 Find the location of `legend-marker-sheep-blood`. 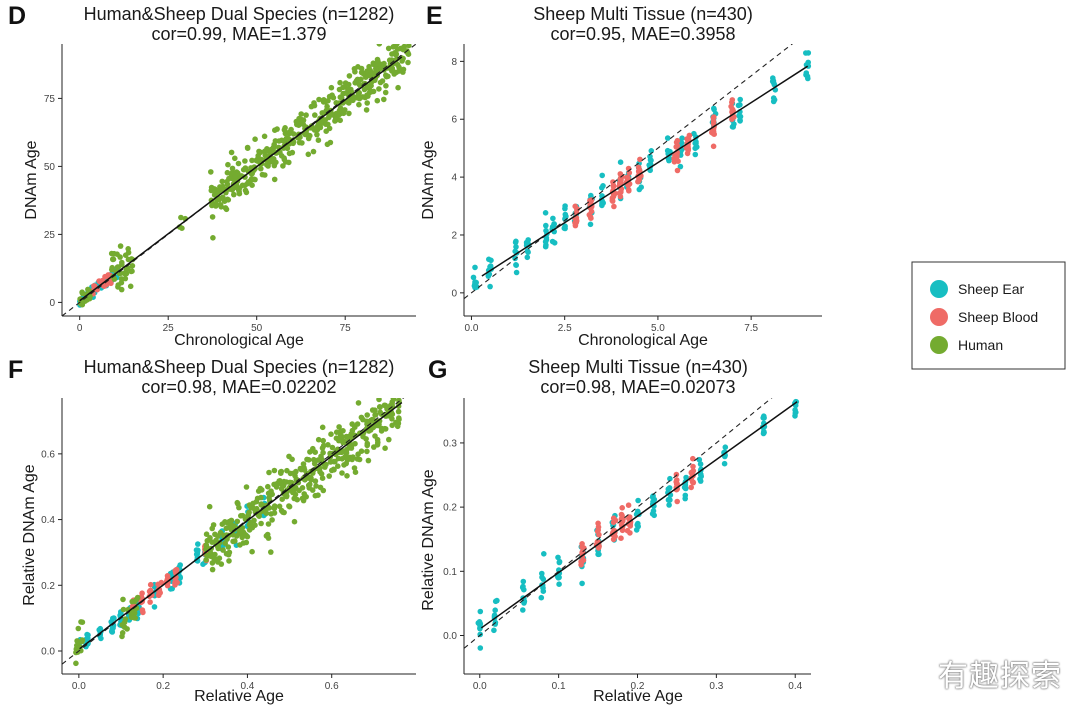

legend-marker-sheep-blood is located at coordinates (939, 317).